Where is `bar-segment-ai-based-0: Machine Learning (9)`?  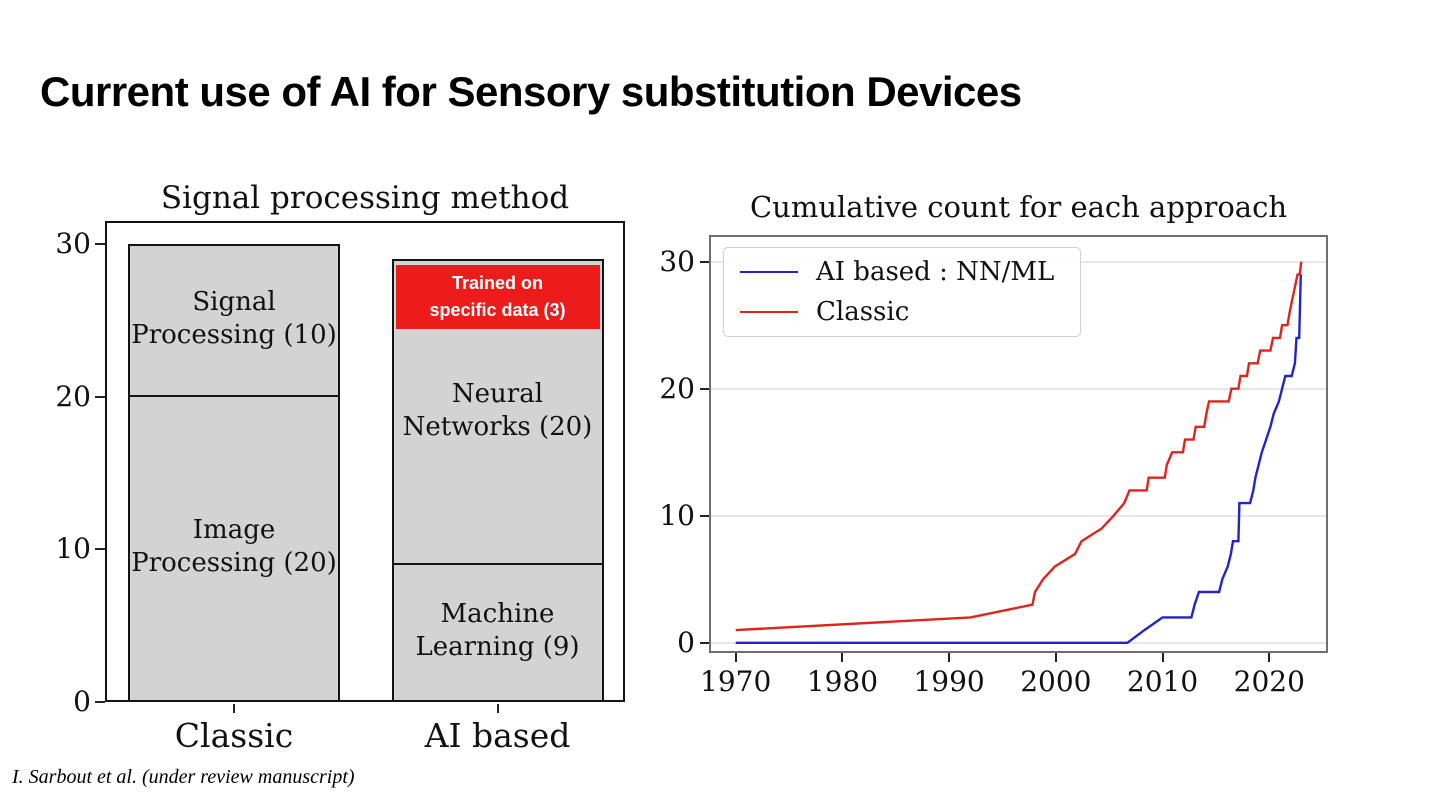
bar-segment-ai-based-0: Machine Learning (9) is located at coordinates (498, 631).